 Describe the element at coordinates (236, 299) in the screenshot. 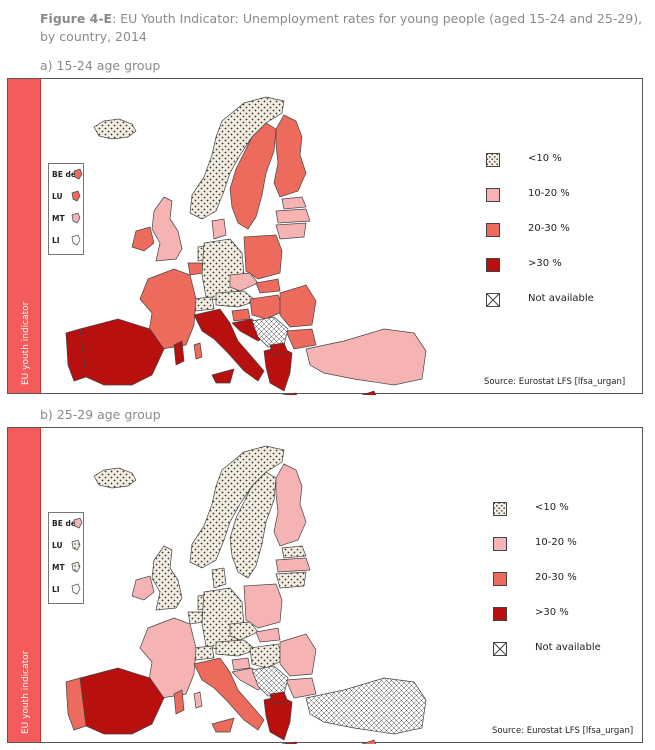

I see `country-at` at that location.